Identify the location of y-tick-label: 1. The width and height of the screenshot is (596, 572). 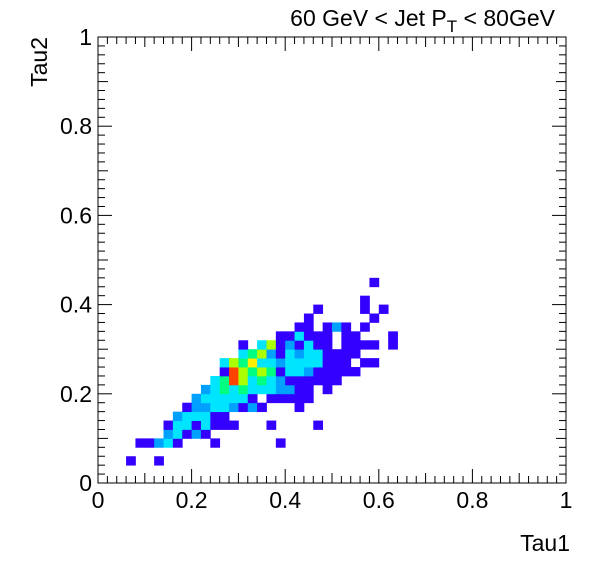
(85, 37).